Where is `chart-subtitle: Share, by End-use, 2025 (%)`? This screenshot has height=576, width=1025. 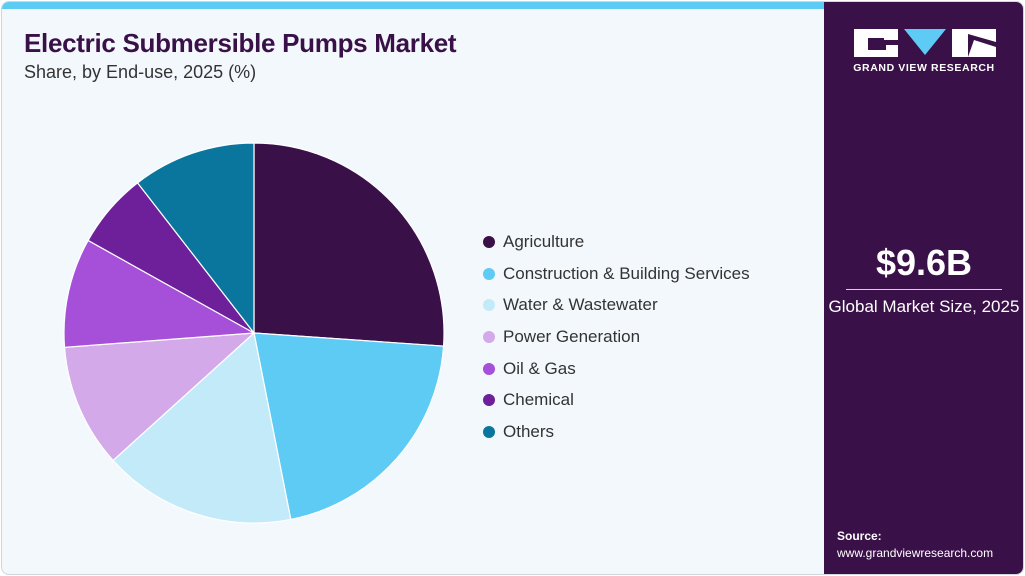 chart-subtitle: Share, by End-use, 2025 (%) is located at coordinates (140, 72).